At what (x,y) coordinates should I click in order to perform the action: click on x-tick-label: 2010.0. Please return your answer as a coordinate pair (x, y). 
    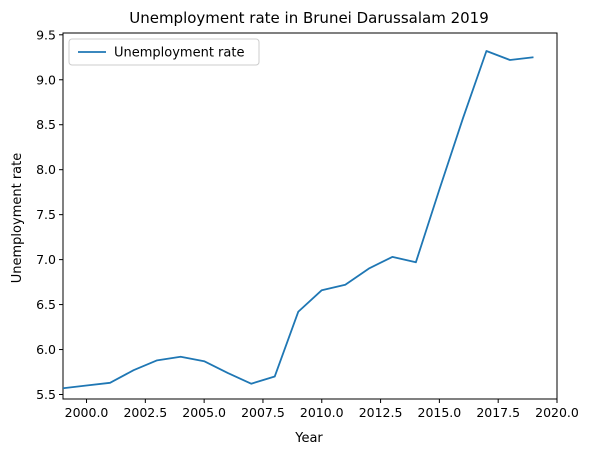
    Looking at the image, I should click on (322, 412).